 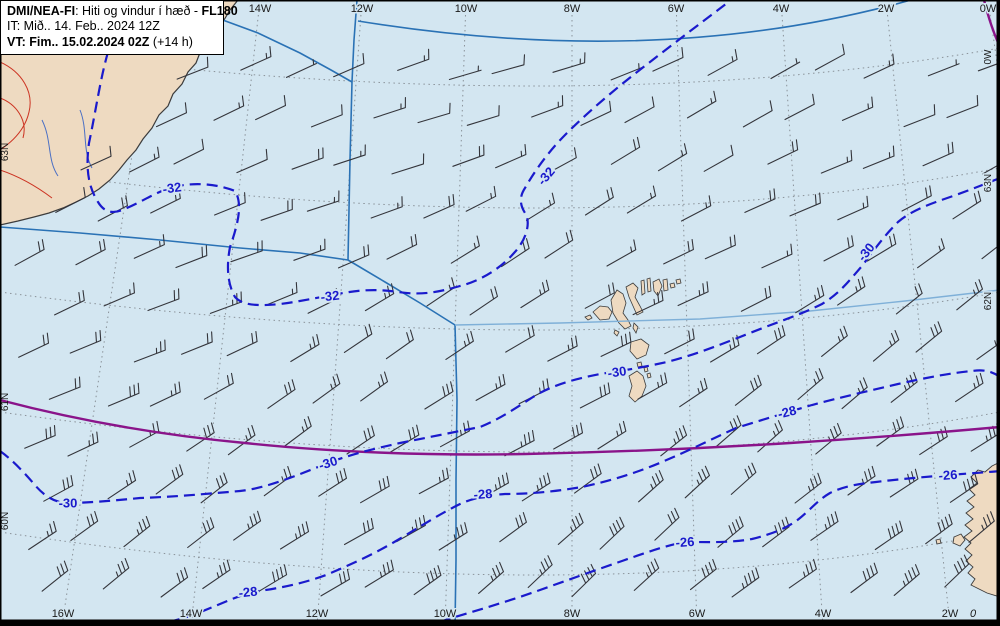 What do you see at coordinates (172, 187) in the screenshot?
I see `isotherm-label: -32` at bounding box center [172, 187].